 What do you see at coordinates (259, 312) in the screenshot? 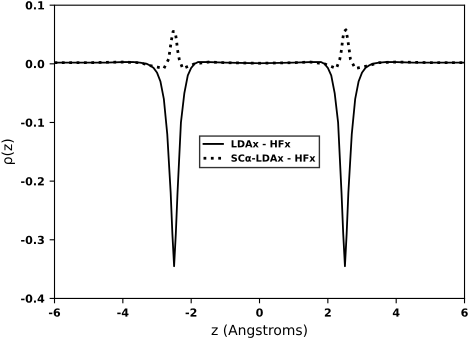
I see `x-tick-label: 0` at bounding box center [259, 312].